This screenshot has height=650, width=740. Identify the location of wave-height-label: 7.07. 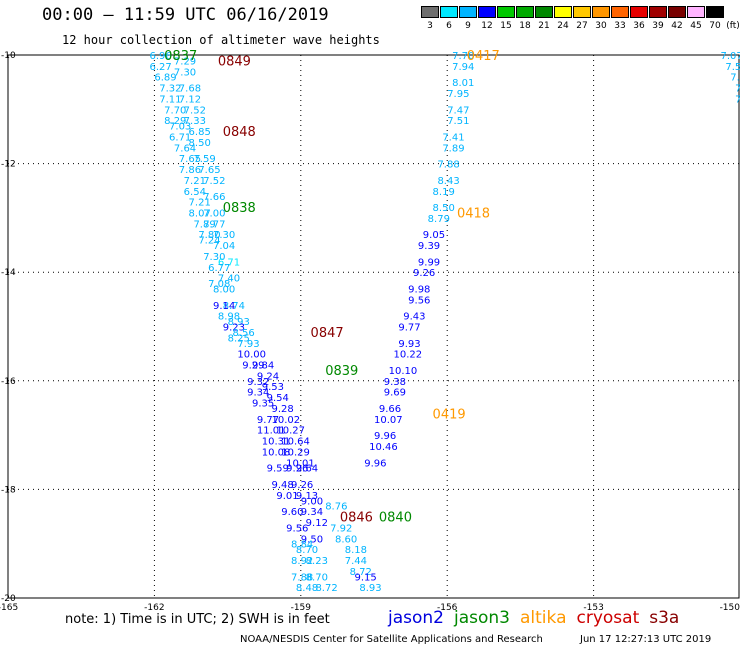
(730, 56).